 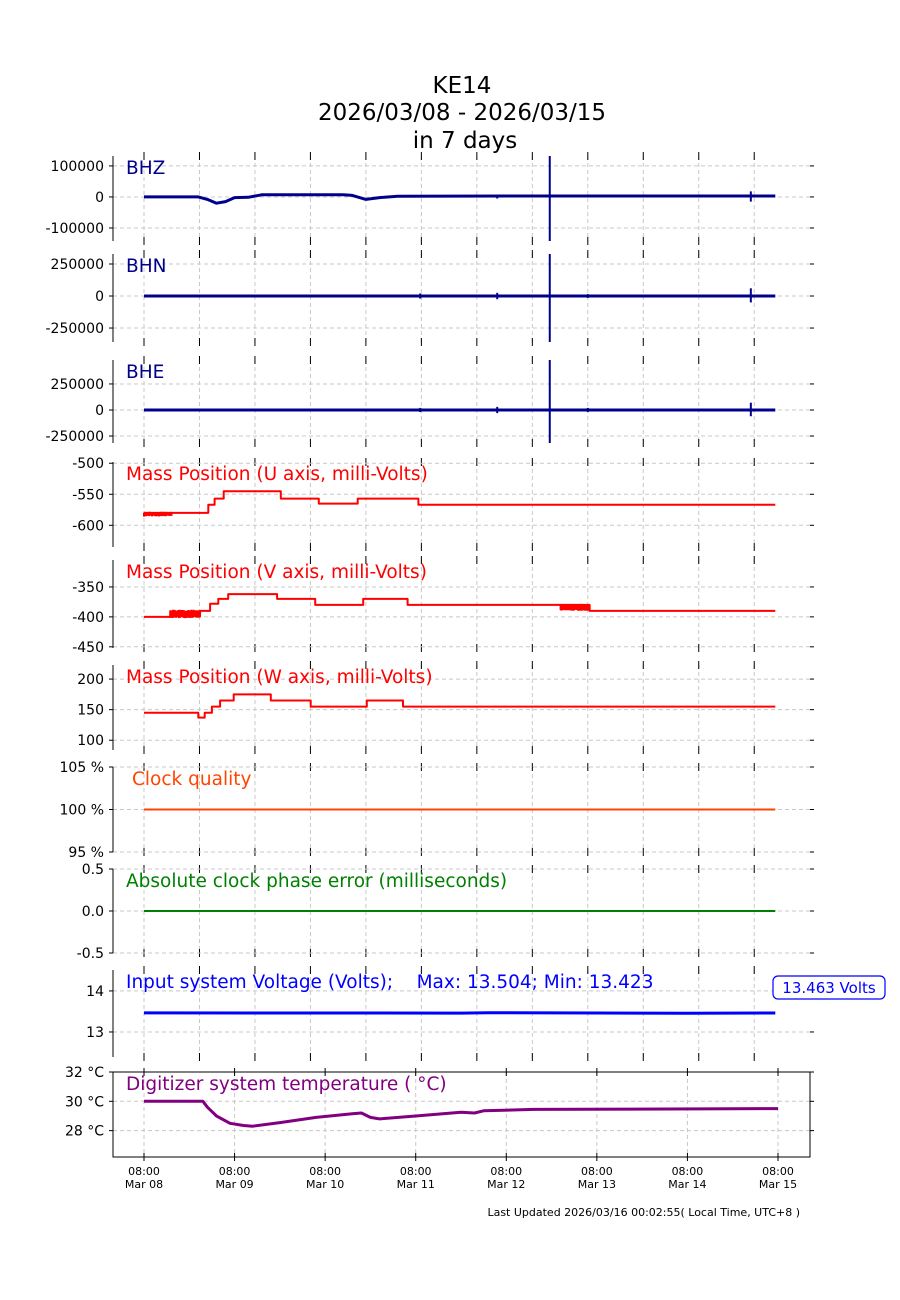 What do you see at coordinates (459, 1013) in the screenshot?
I see `series-line-voltage` at bounding box center [459, 1013].